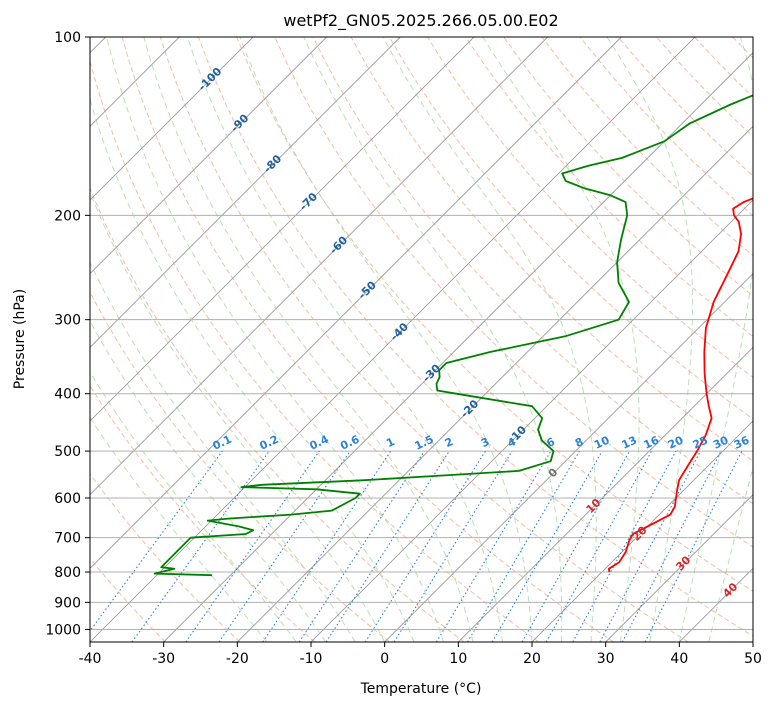 The height and width of the screenshot is (708, 775). What do you see at coordinates (311, 659) in the screenshot?
I see `x-tick-label: -10` at bounding box center [311, 659].